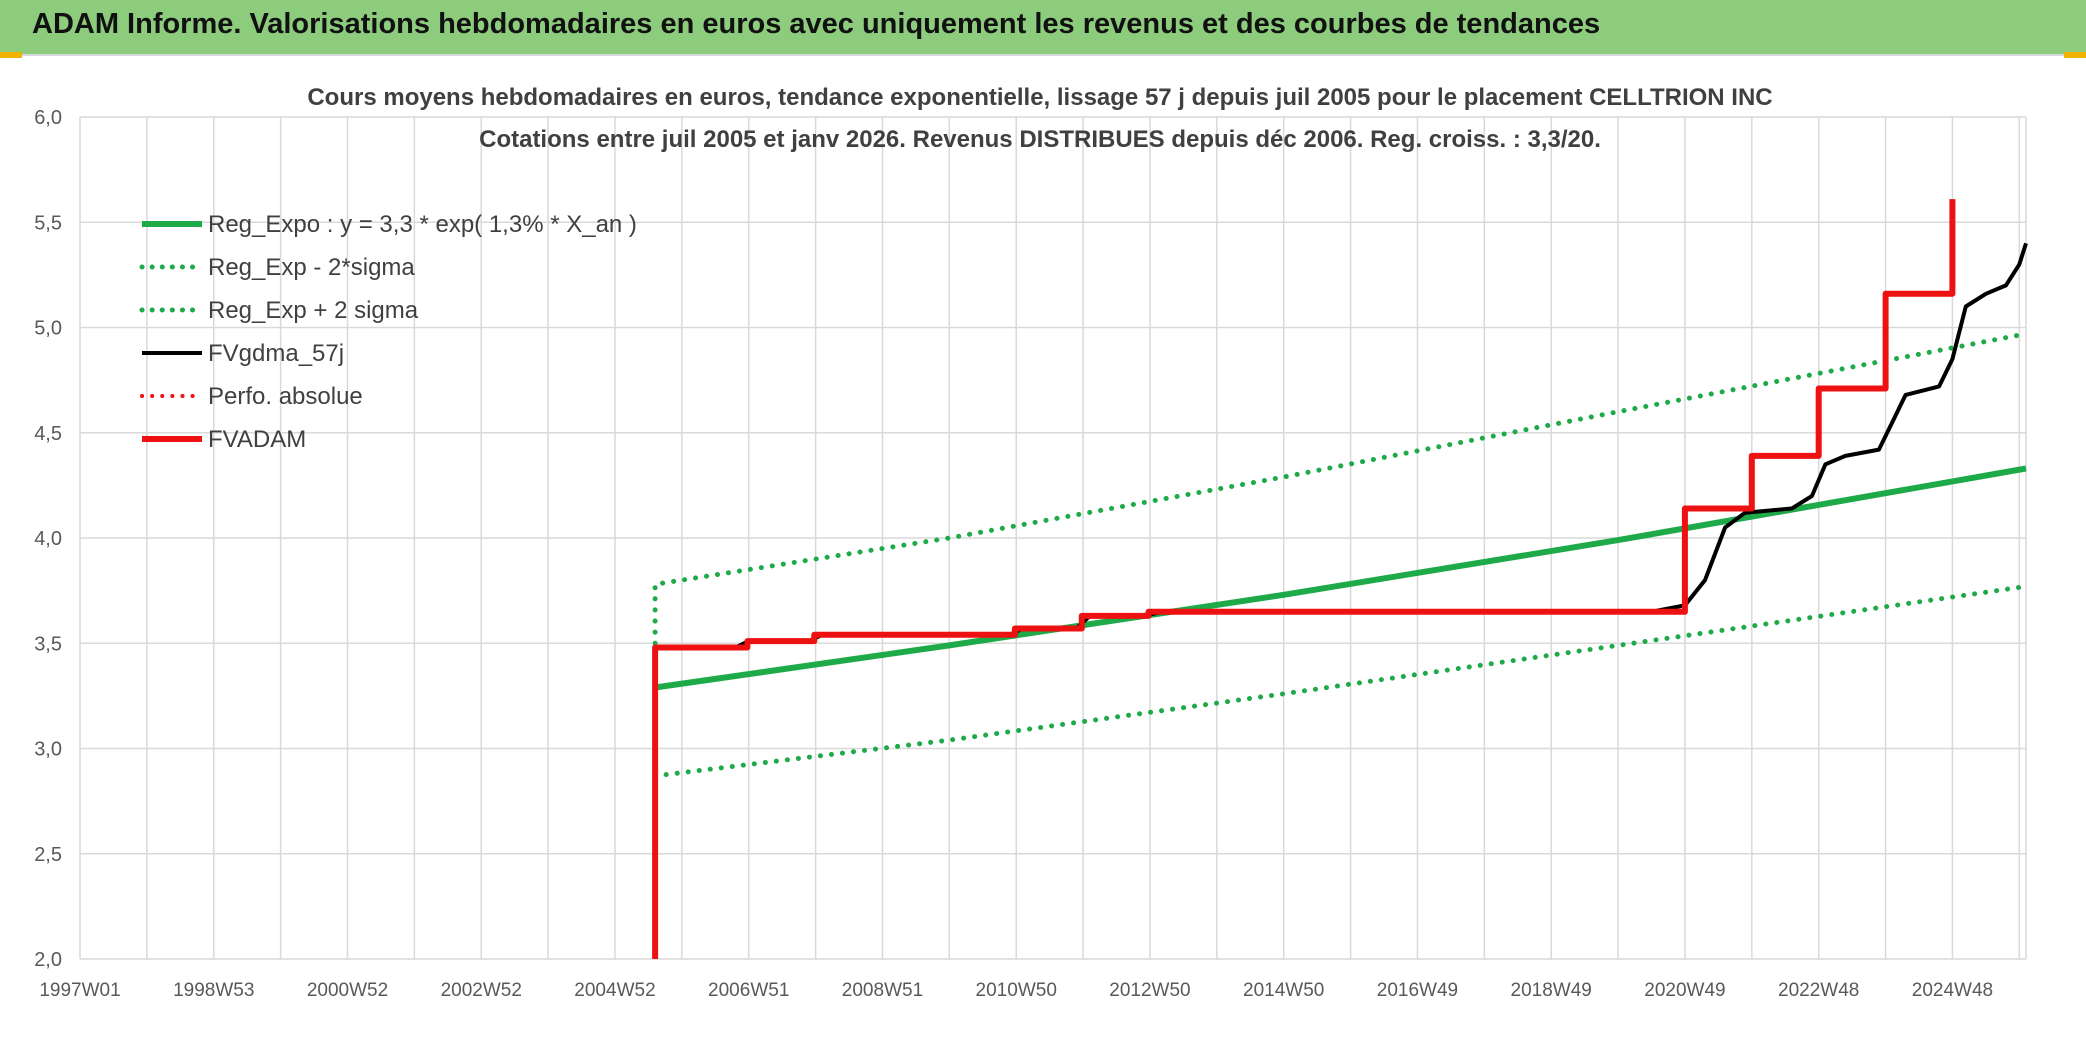  What do you see at coordinates (257, 439) in the screenshot?
I see `legend-label: FVADAM` at bounding box center [257, 439].